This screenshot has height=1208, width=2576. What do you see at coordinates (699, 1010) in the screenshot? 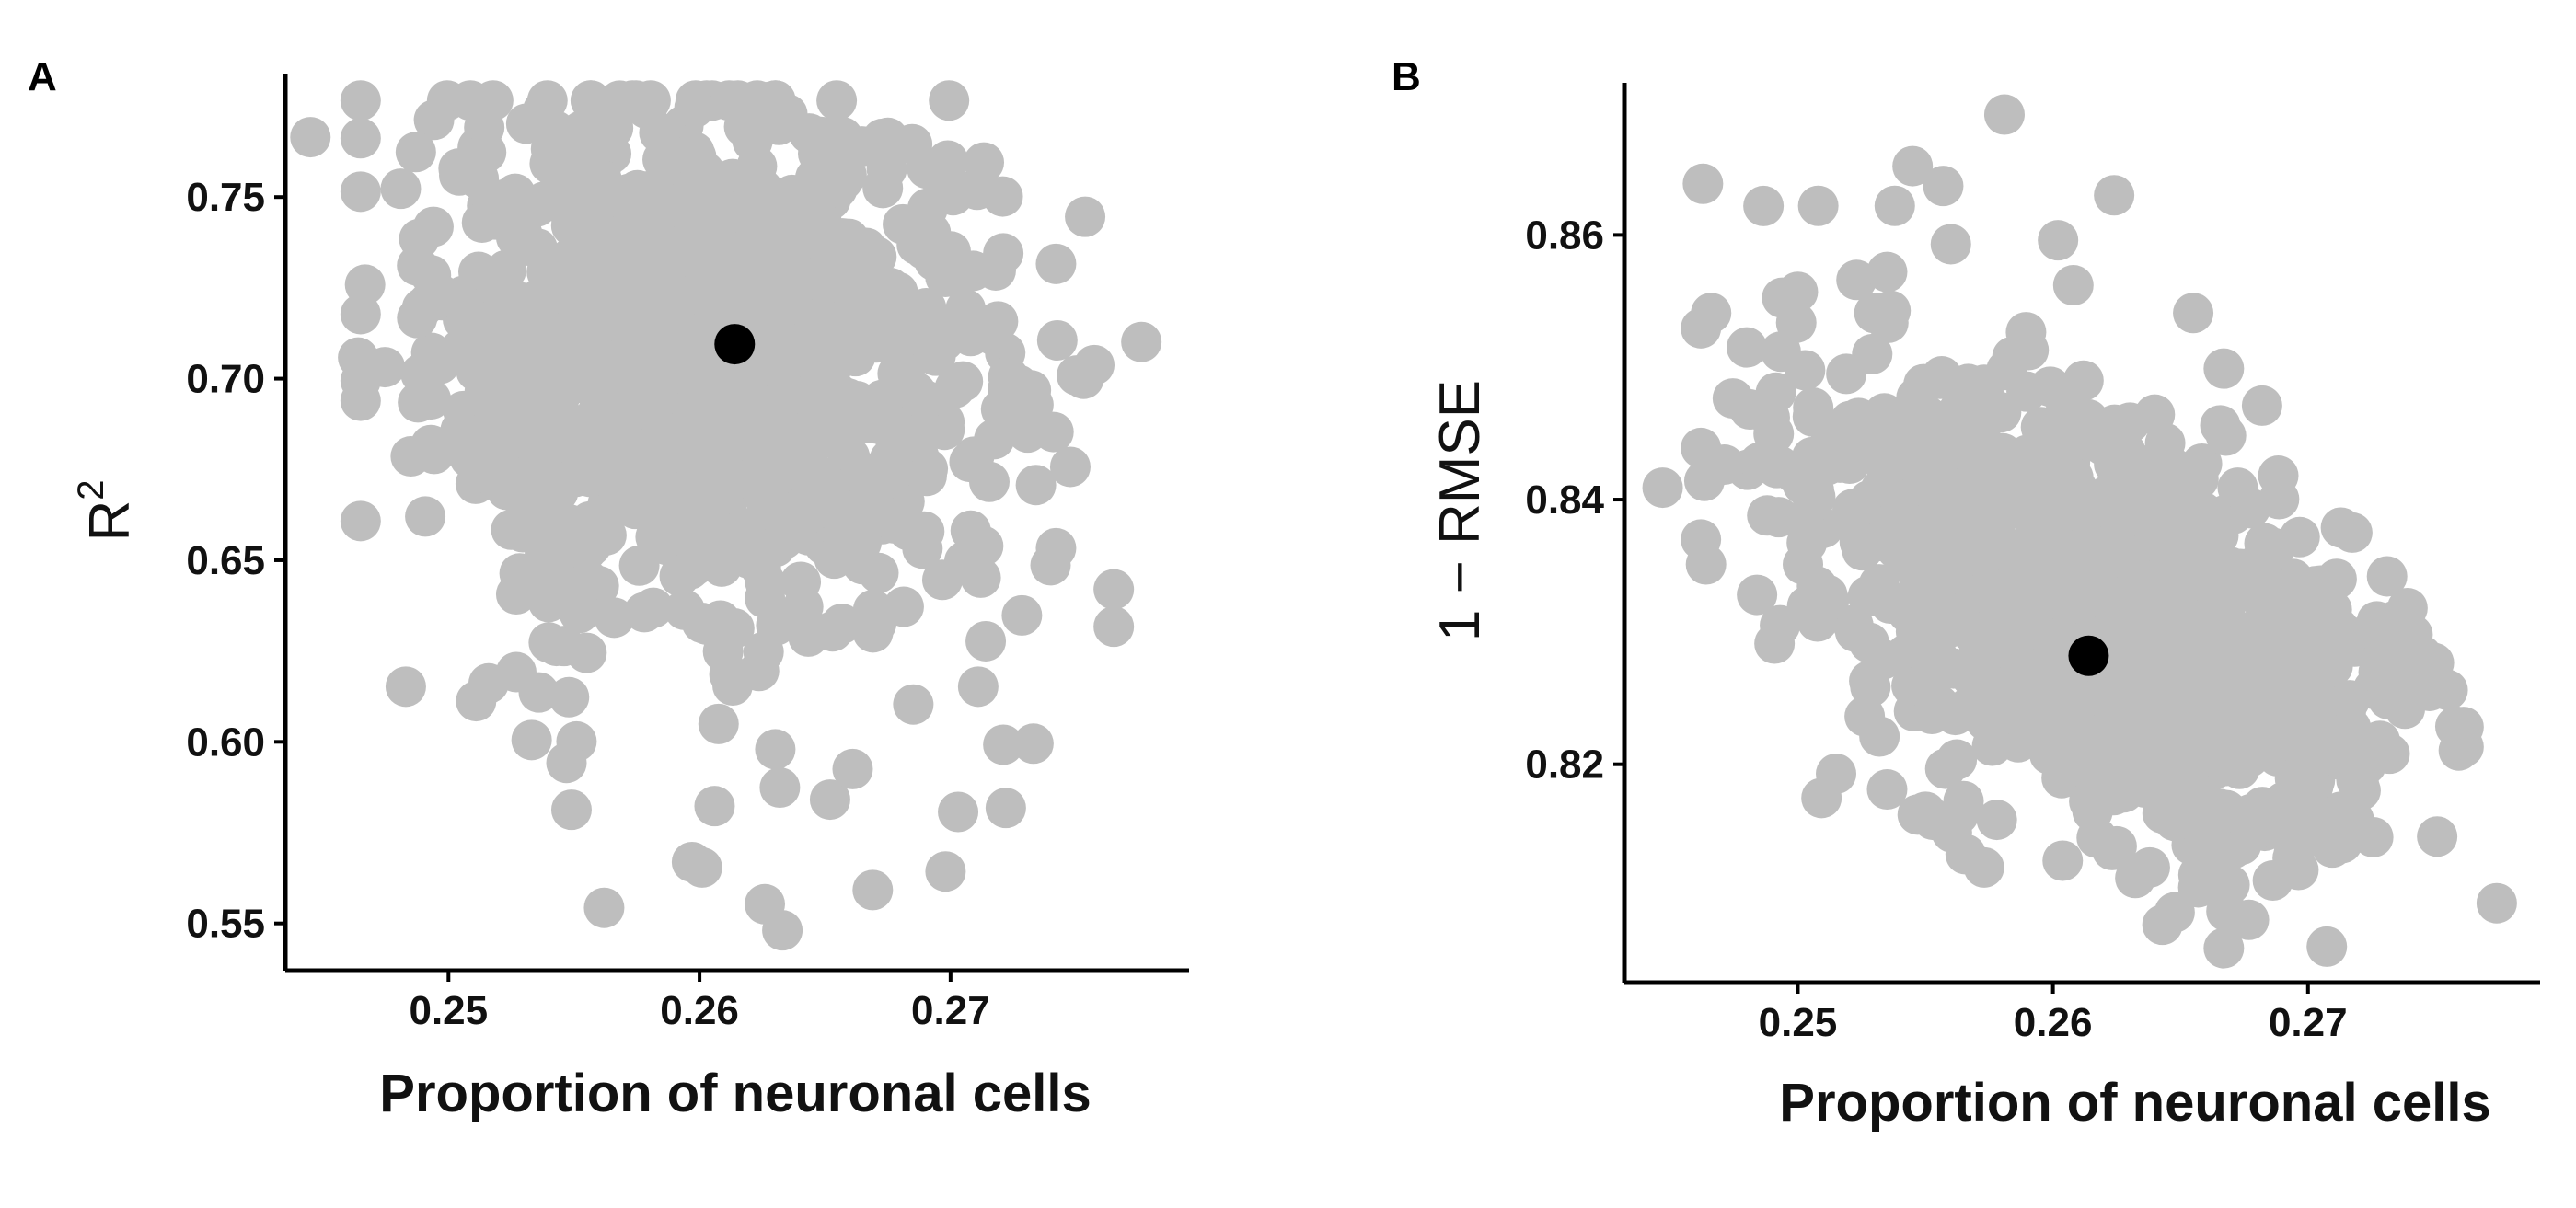
I see `x-tick-label: 0.26` at bounding box center [699, 1010].